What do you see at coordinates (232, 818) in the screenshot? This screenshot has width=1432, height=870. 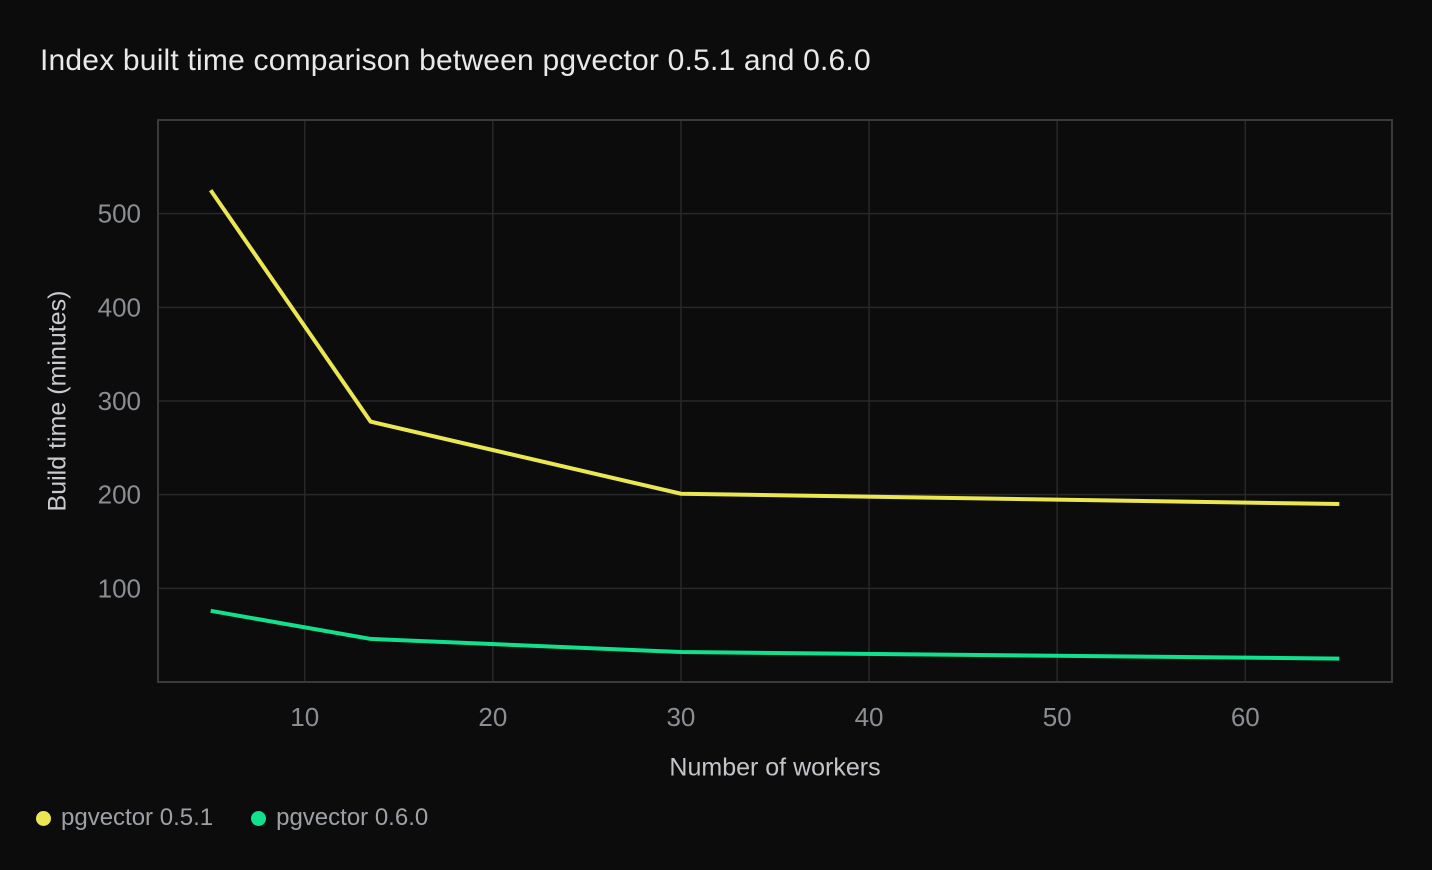 I see `legend: pgvector 0.5.1 pgvector 0.6.0` at bounding box center [232, 818].